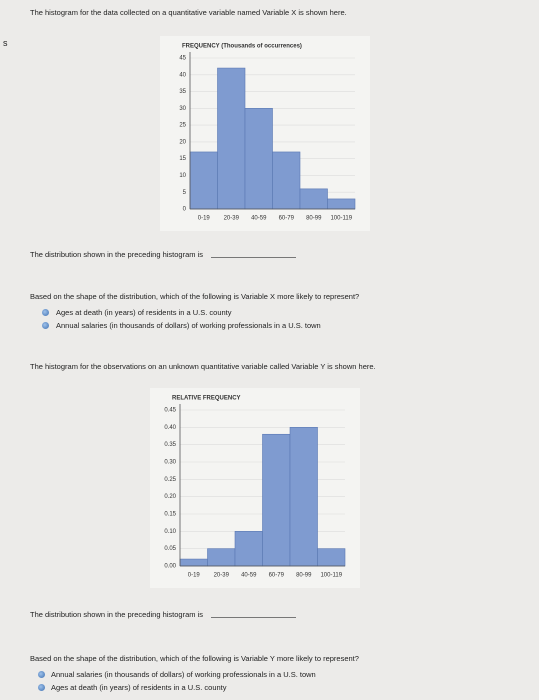  Describe the element at coordinates (170, 497) in the screenshot. I see `y-tick-label: 0.20` at that location.